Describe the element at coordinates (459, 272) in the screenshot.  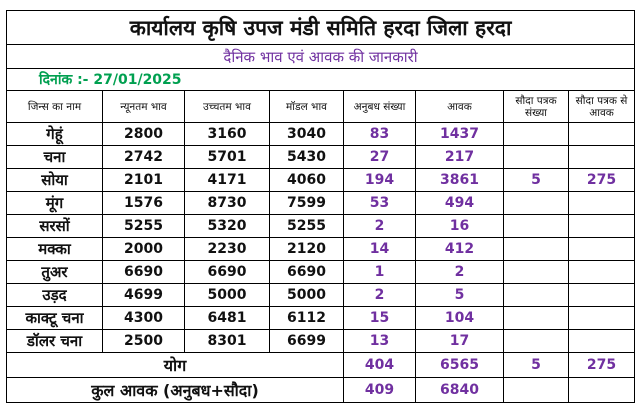
I see `cell-arrival: 2` at that location.